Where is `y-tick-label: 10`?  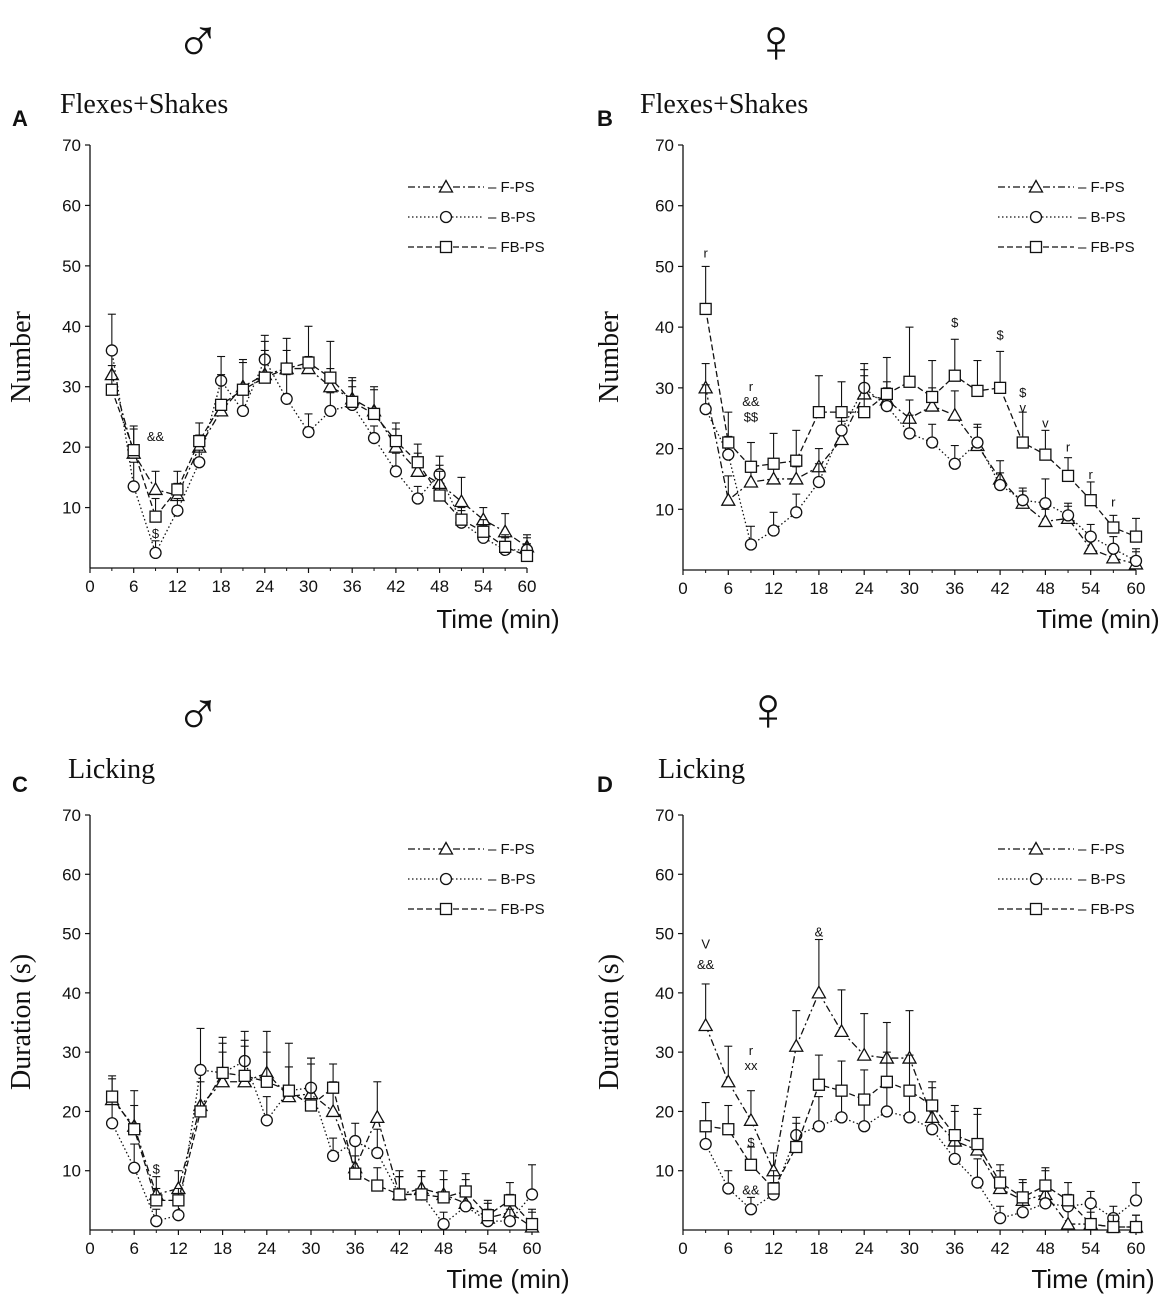
y-tick-label: 10 is located at coordinates (664, 509).